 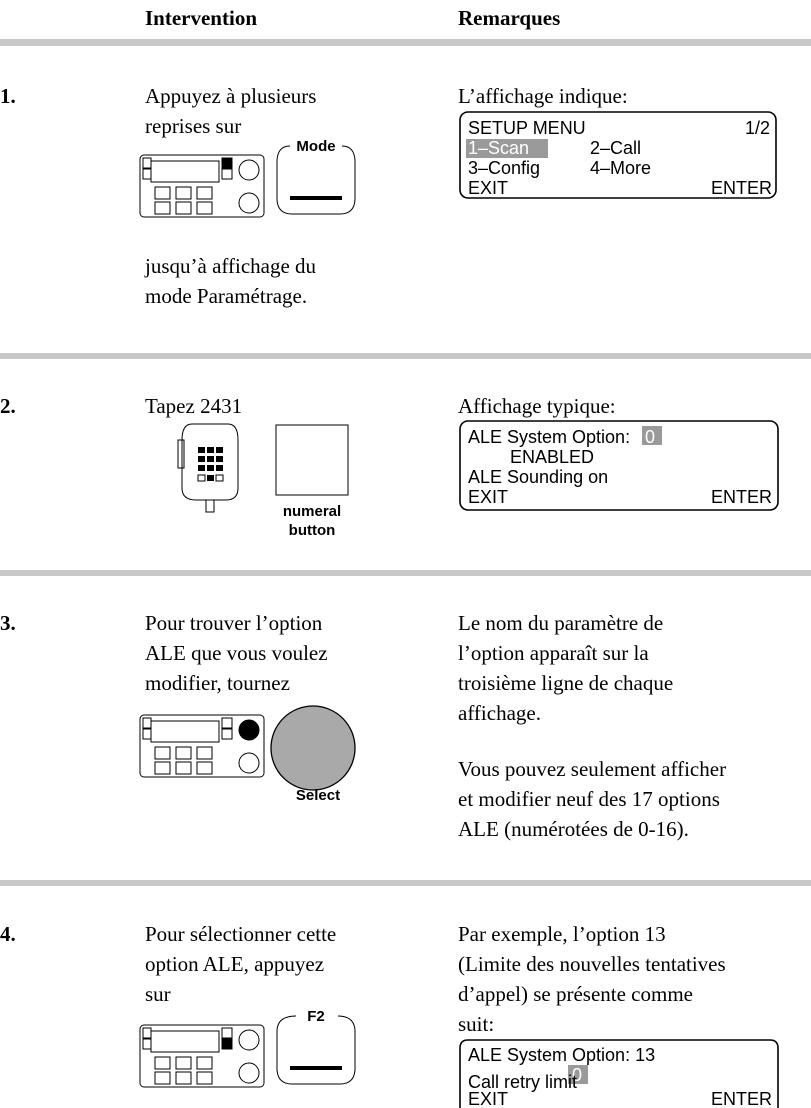 I want to click on microphone-icon, so click(x=208, y=468).